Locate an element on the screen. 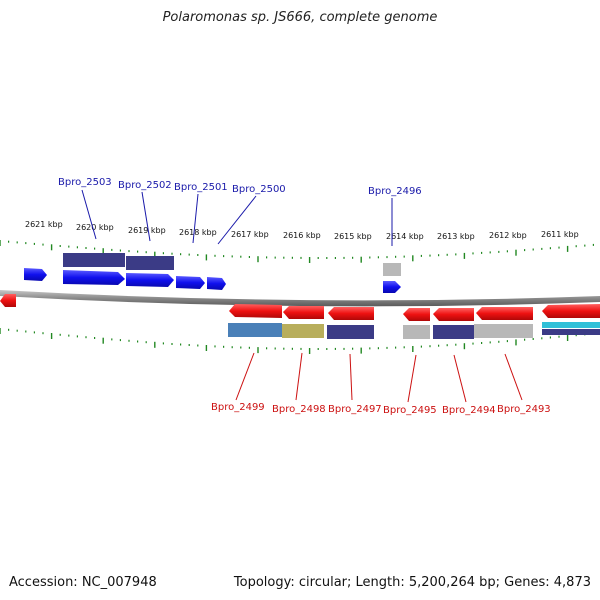  tick-label: 2614 kbp is located at coordinates (405, 236).